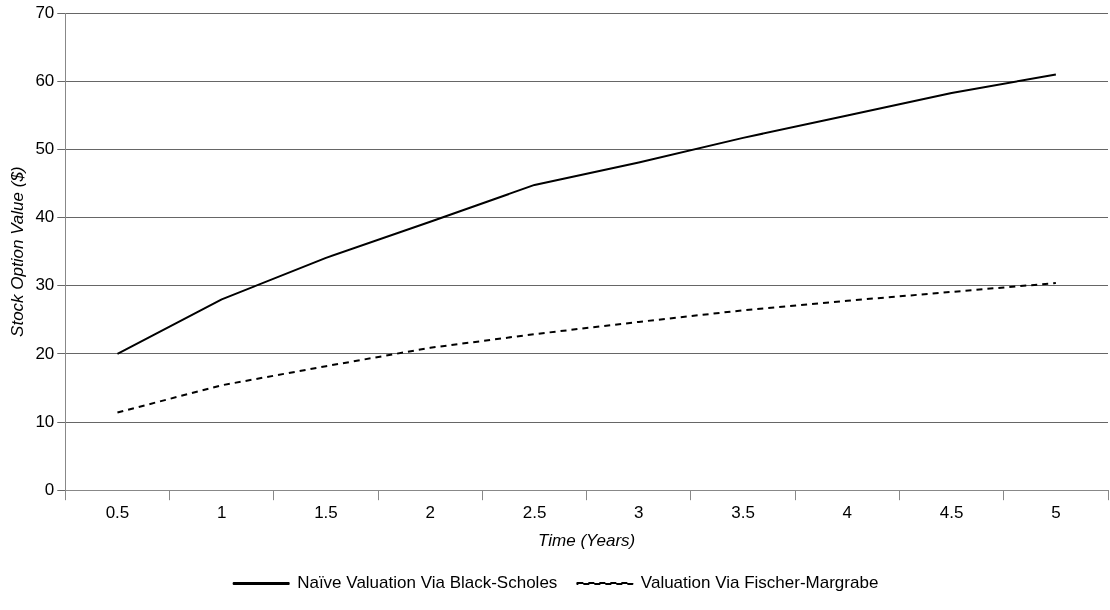 The height and width of the screenshot is (610, 1110). What do you see at coordinates (534, 513) in the screenshot?
I see `x-tick-label: 2.5` at bounding box center [534, 513].